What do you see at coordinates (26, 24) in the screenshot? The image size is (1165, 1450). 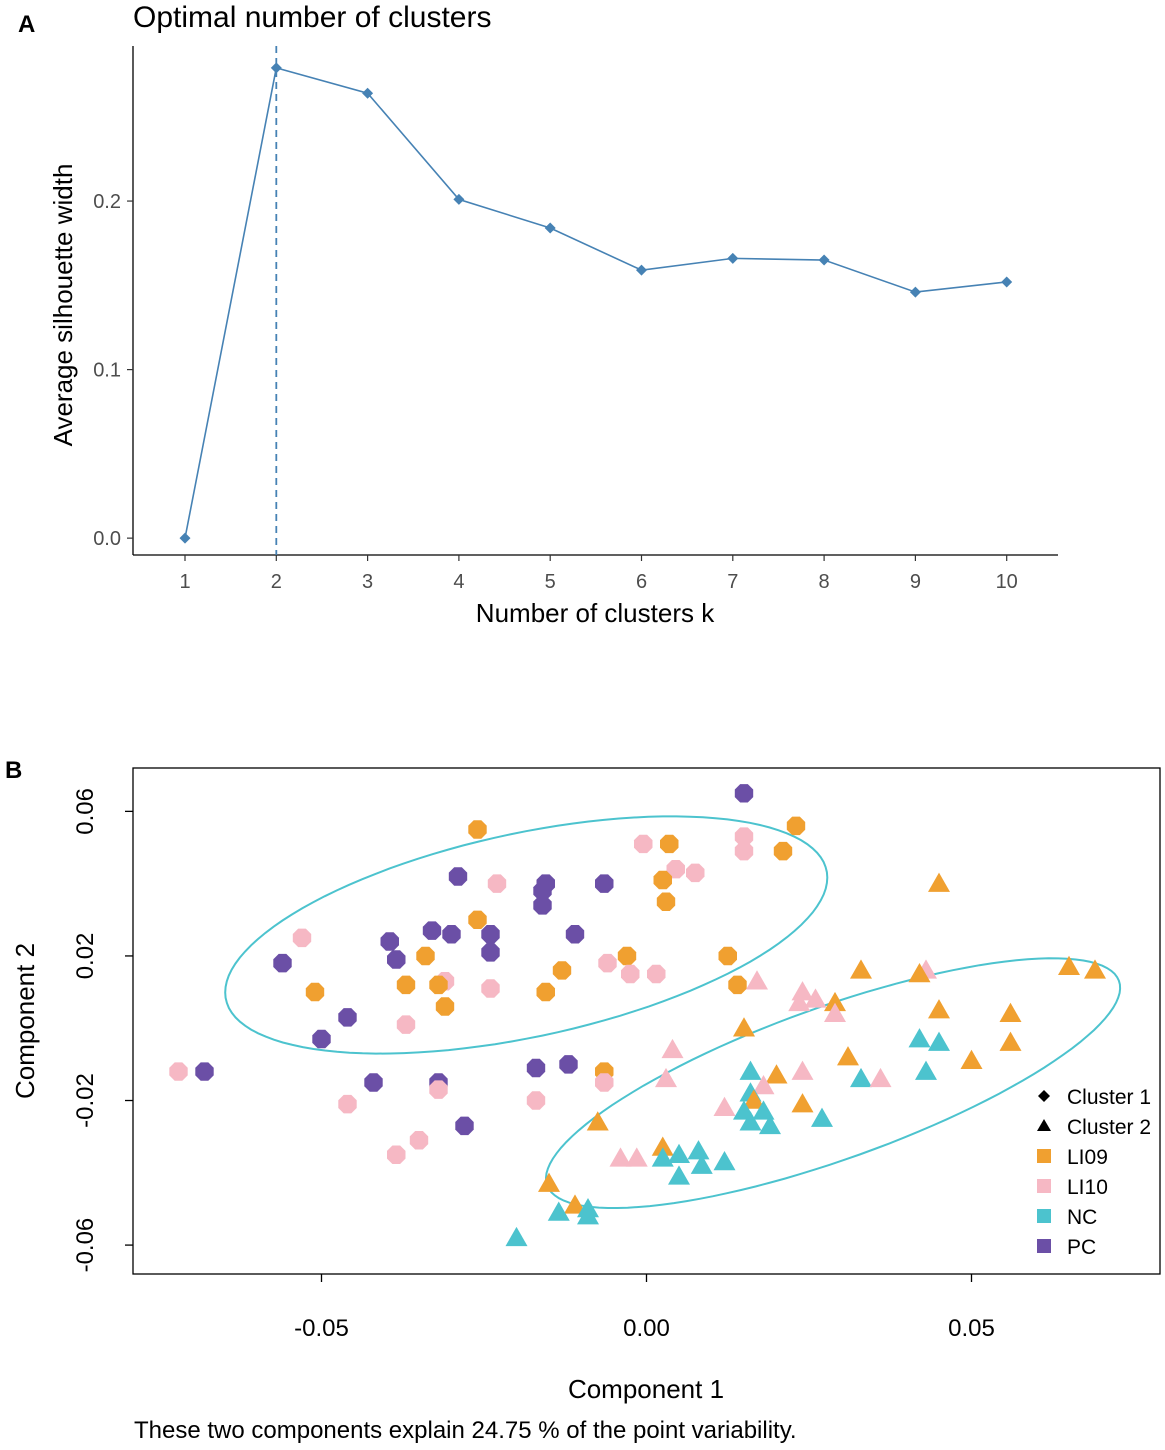 I see `panel-a-label: A` at bounding box center [26, 24].